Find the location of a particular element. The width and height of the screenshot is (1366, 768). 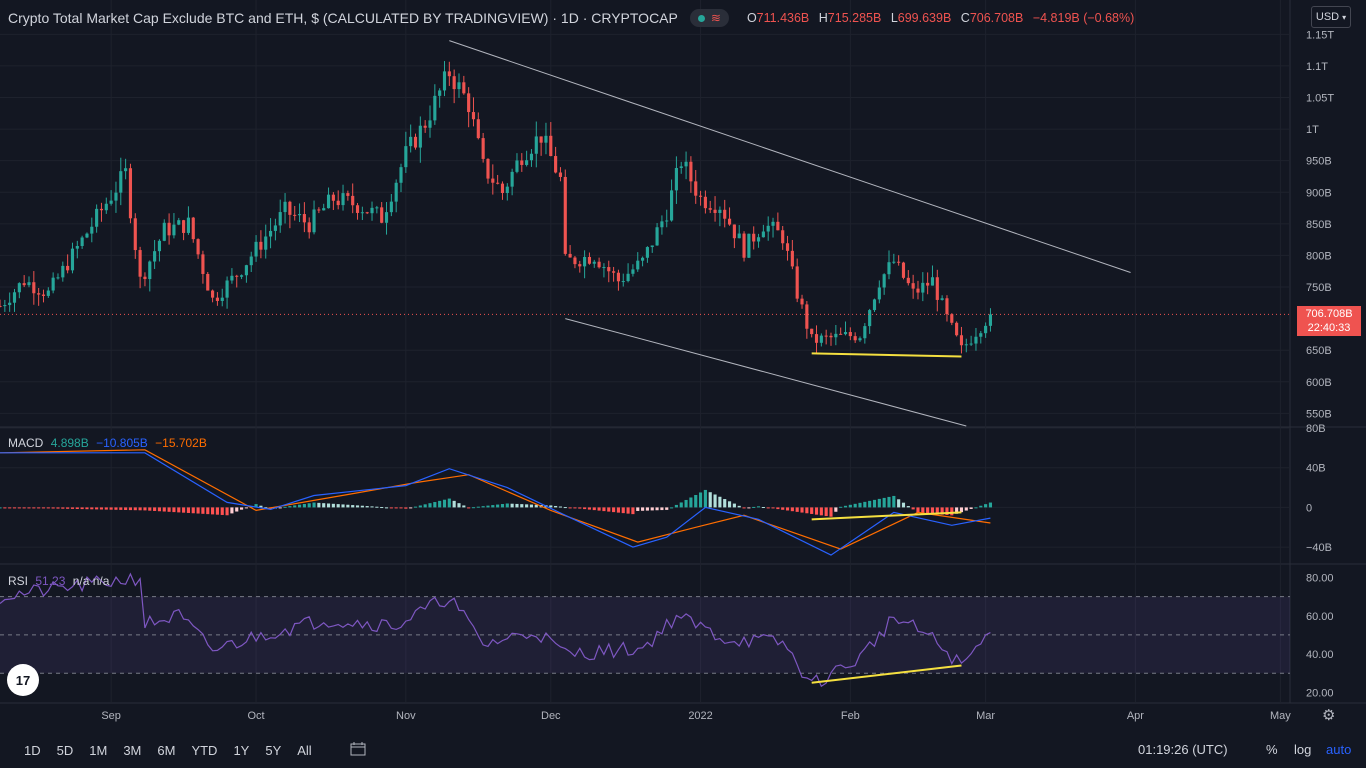

timeframe-1d: 1D is located at coordinates (32, 750).